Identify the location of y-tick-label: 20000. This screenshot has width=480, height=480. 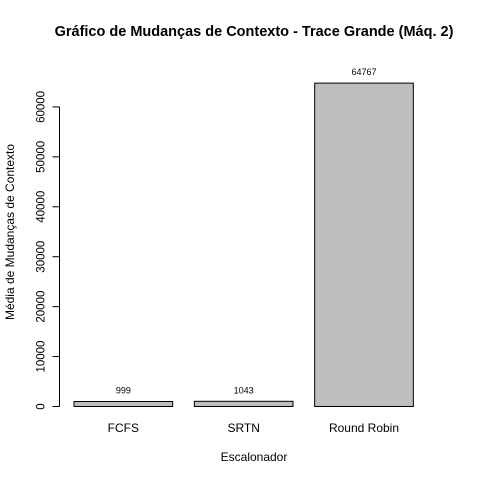
(42, 307).